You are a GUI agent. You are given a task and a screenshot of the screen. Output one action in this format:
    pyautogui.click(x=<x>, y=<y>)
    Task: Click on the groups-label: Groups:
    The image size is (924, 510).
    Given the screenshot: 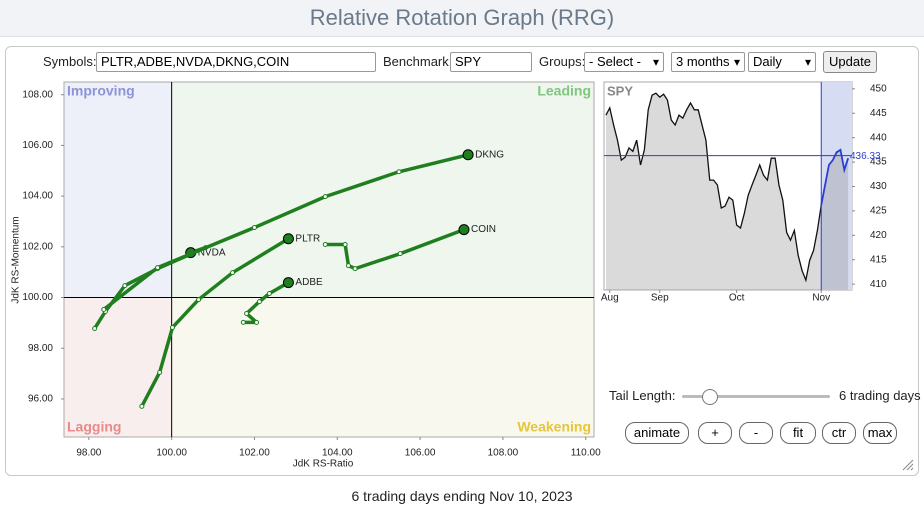 What is the action you would take?
    pyautogui.click(x=562, y=61)
    